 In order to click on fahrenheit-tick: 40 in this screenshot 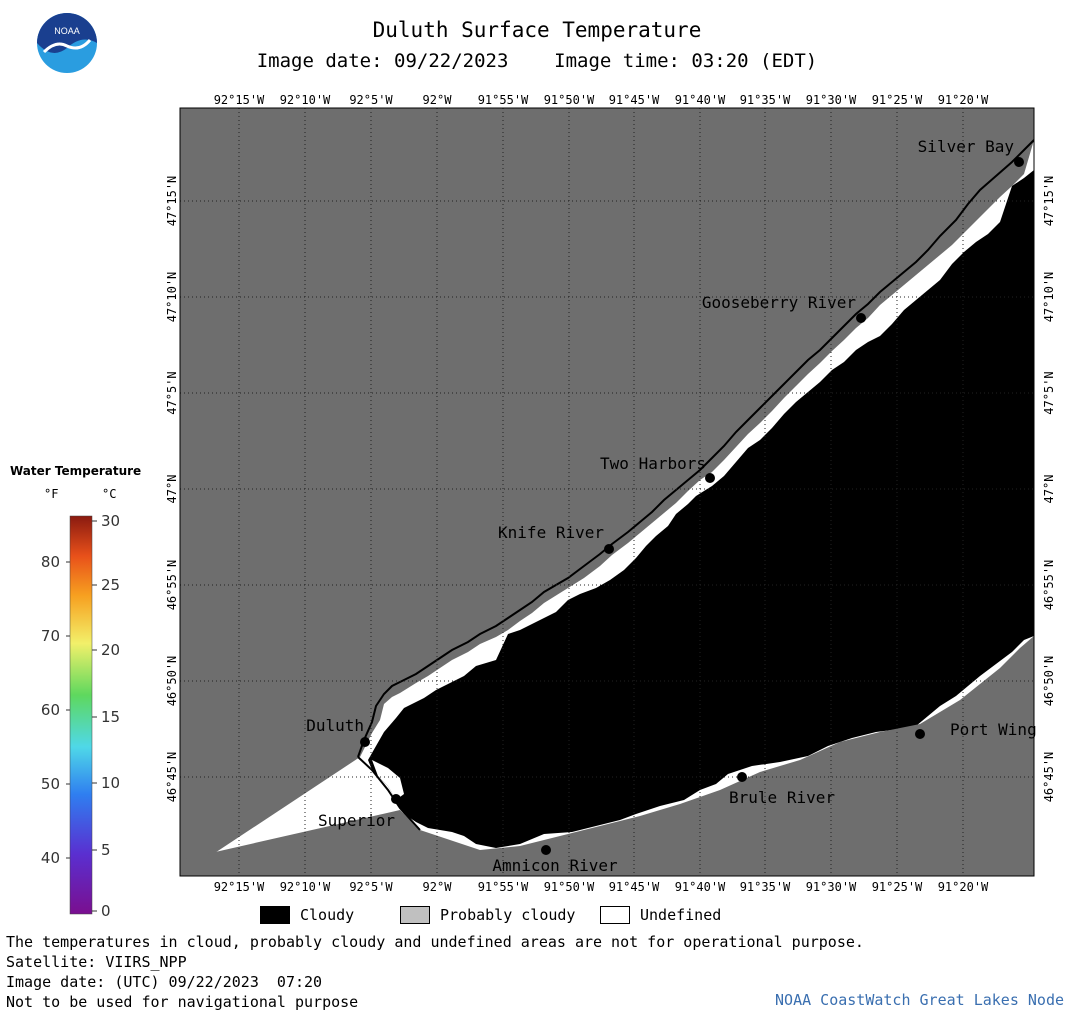, I will do `click(50, 858)`.